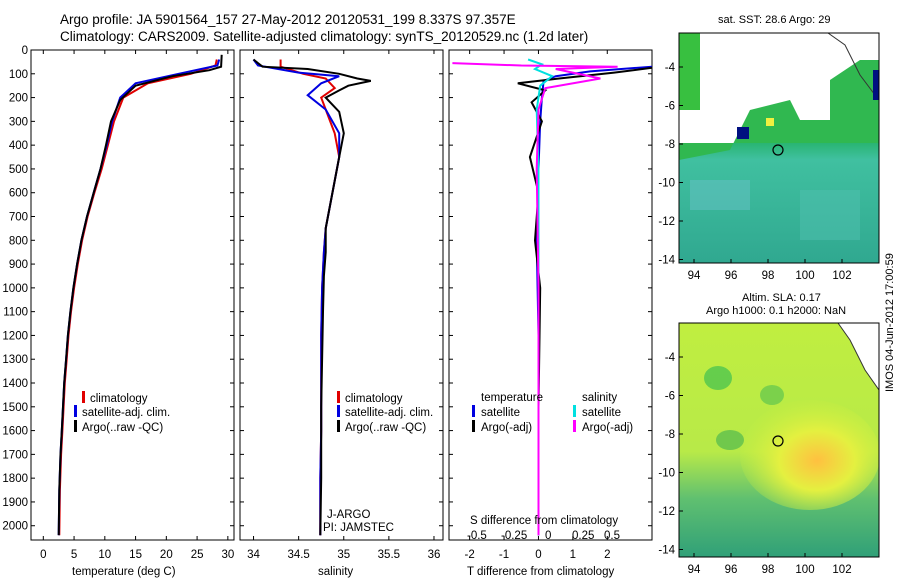  What do you see at coordinates (573, 555) in the screenshot?
I see `x-tick-label: 1` at bounding box center [573, 555].